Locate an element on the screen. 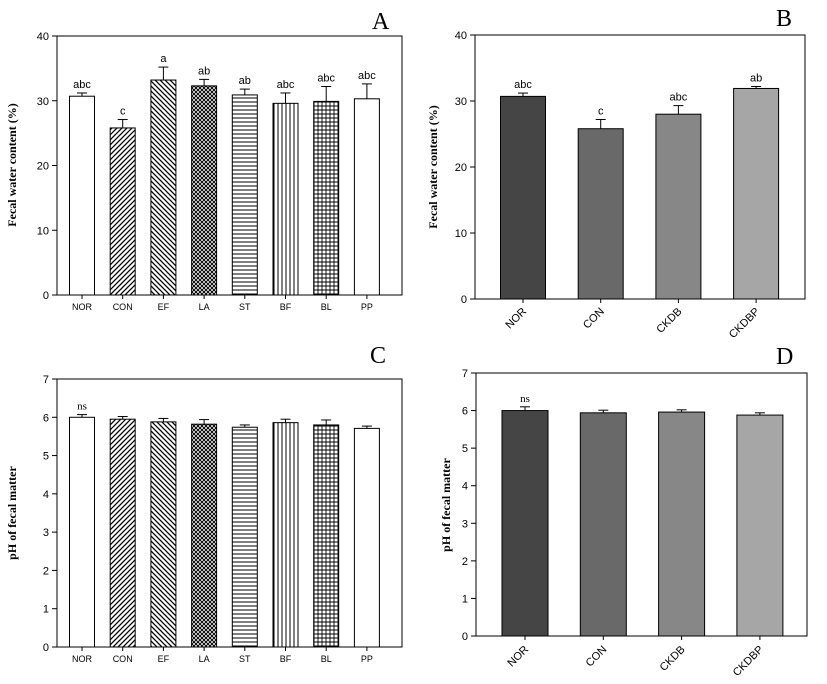  panel-d-letter: D is located at coordinates (784, 357).